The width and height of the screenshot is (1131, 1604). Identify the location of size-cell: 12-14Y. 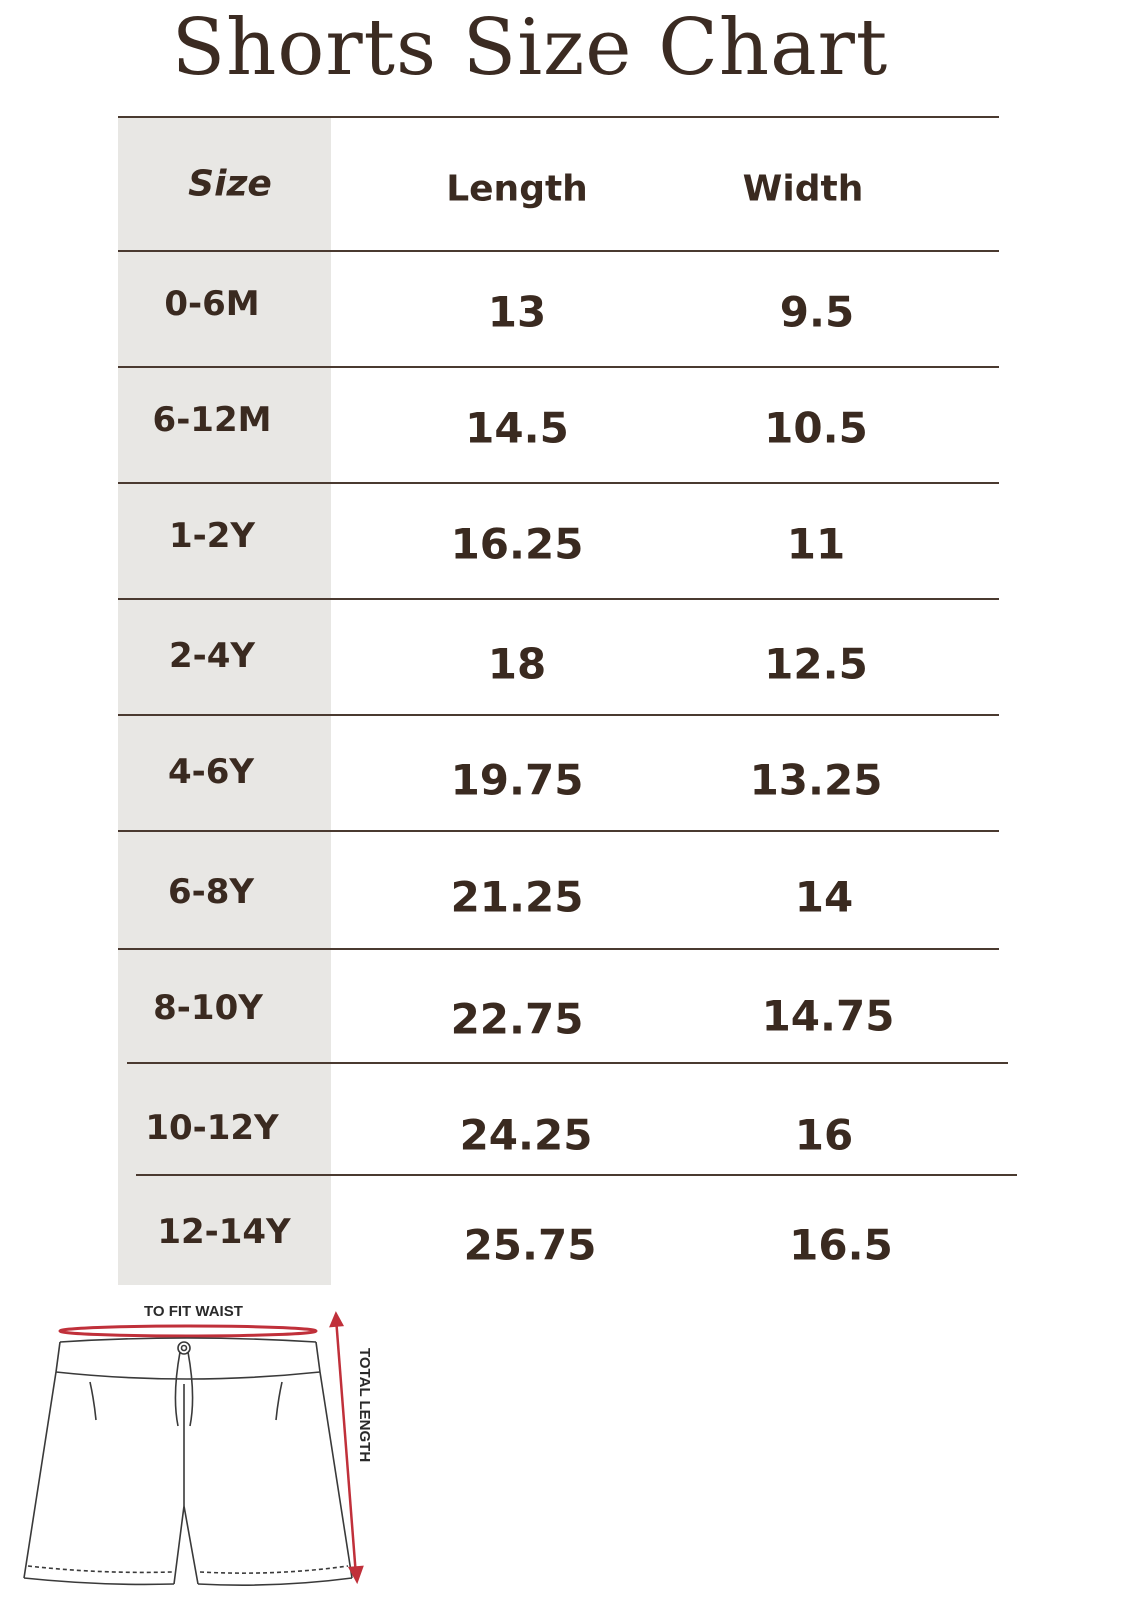
(224, 1232).